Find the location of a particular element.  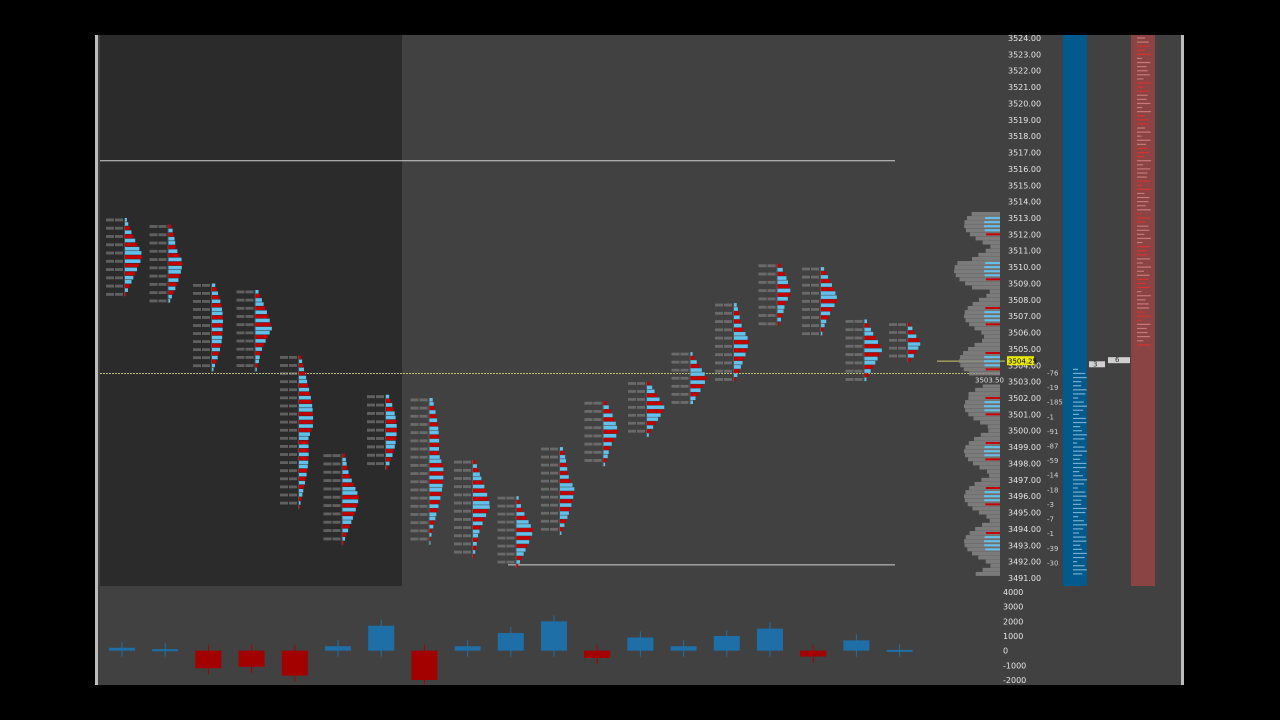

price-tick-label: 3519.00 is located at coordinates (1024, 120).